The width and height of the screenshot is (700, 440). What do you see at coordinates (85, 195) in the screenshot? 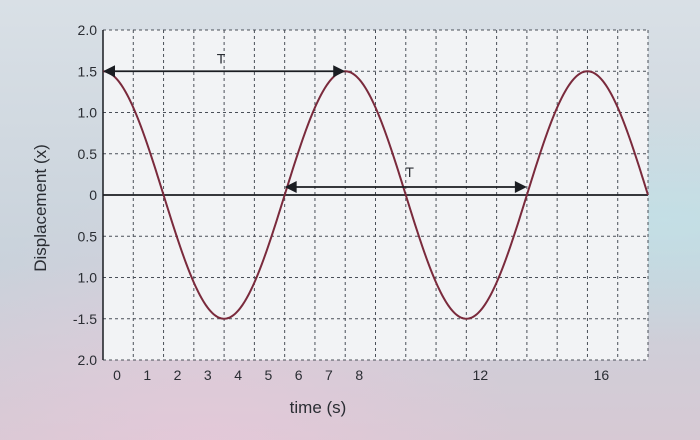
I see `y-tick-labels: 2.0 1.5 1.0 0.5 0 0.5 1.0 -1.5 2.0` at bounding box center [85, 195].